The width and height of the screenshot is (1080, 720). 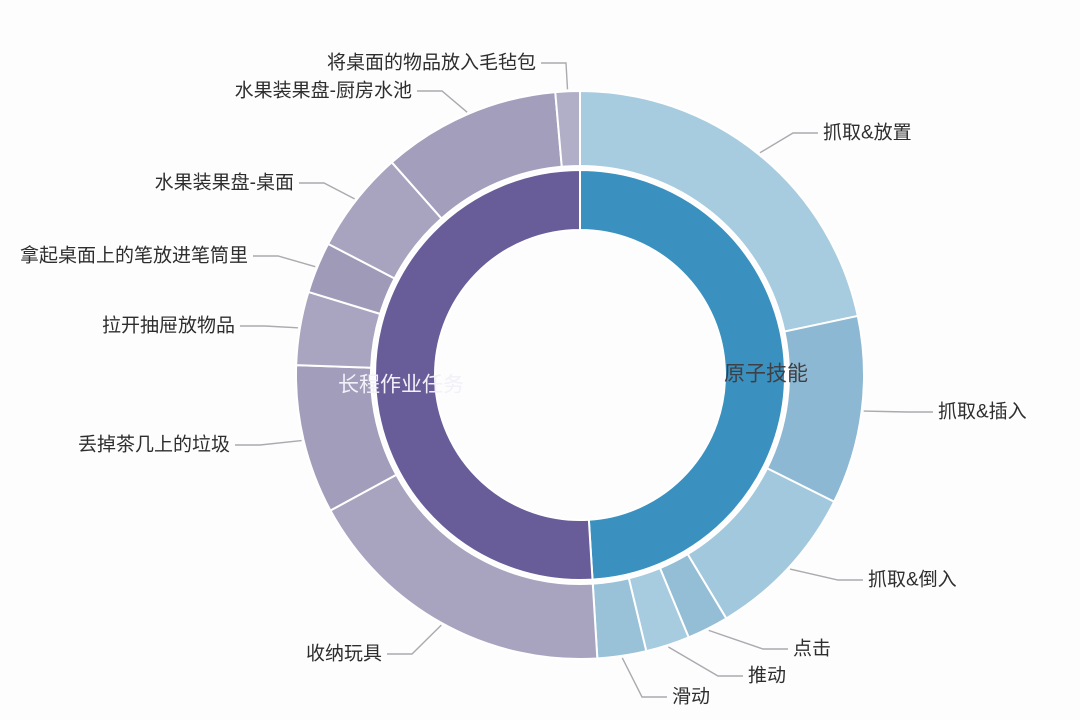 What do you see at coordinates (767, 676) in the screenshot?
I see `outer-segment-label-4: 推动` at bounding box center [767, 676].